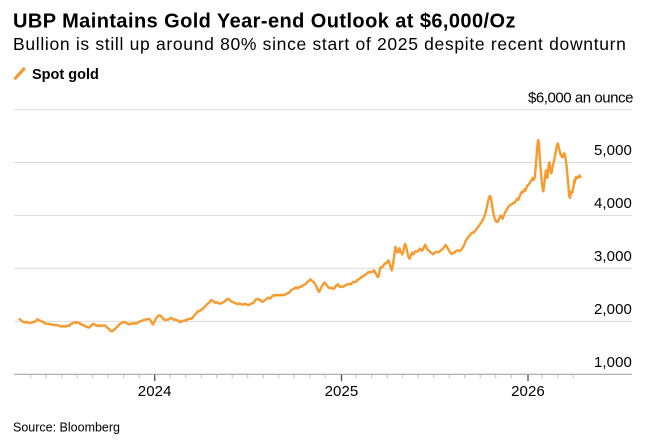 This screenshot has height=444, width=651. Describe the element at coordinates (342, 391) in the screenshot. I see `svg-text: 2025` at that location.